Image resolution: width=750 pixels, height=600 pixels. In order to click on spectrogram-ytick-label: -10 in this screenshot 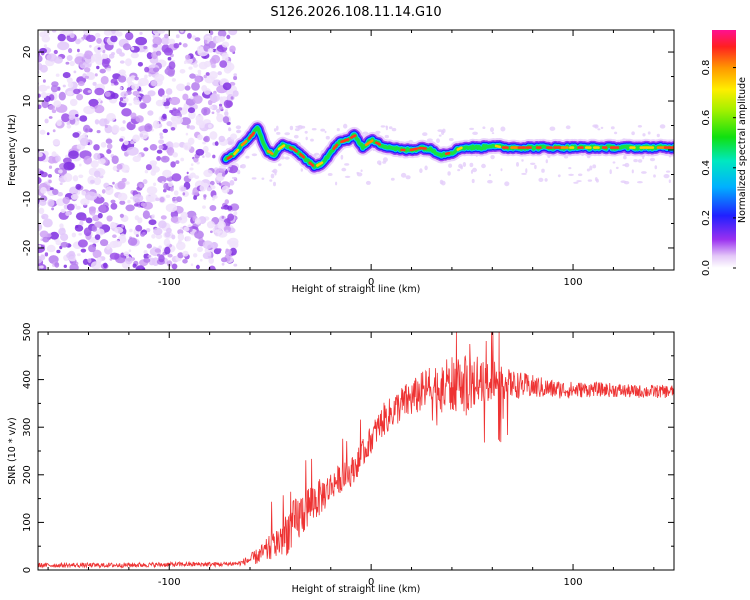, I will do `click(27, 199)`.